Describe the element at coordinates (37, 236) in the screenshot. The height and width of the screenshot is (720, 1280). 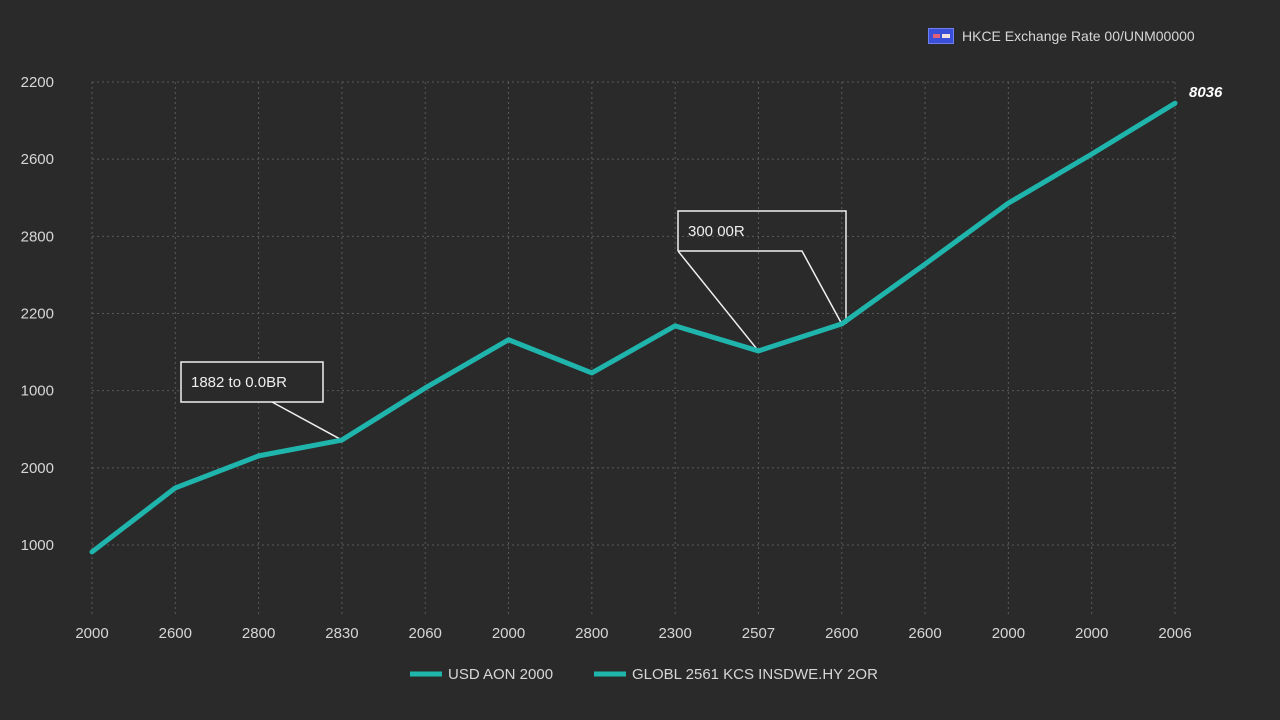
I see `y-tick-label: 2800` at that location.